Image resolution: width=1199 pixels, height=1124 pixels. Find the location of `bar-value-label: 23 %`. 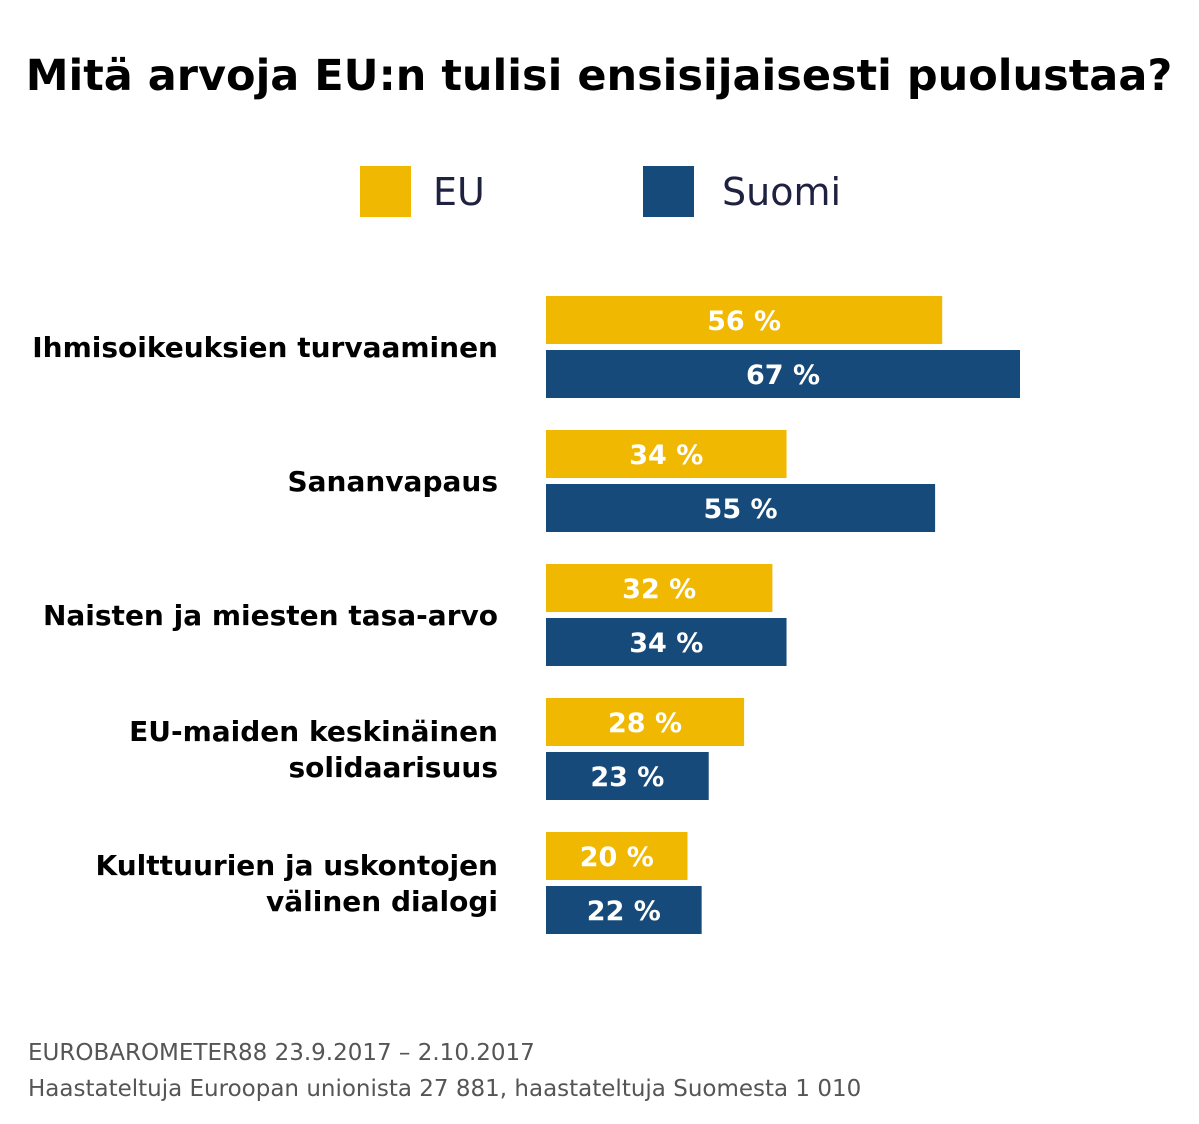

bar-value-label: 23 % is located at coordinates (627, 777).